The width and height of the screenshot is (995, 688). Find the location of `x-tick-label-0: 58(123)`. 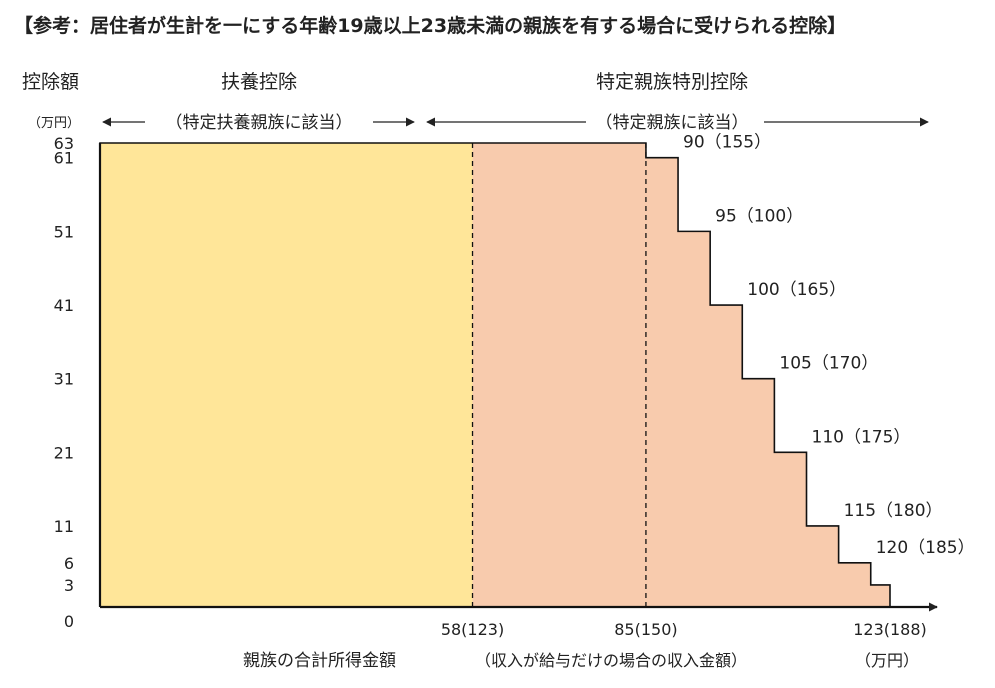

x-tick-label-0: 58(123) is located at coordinates (472, 629).